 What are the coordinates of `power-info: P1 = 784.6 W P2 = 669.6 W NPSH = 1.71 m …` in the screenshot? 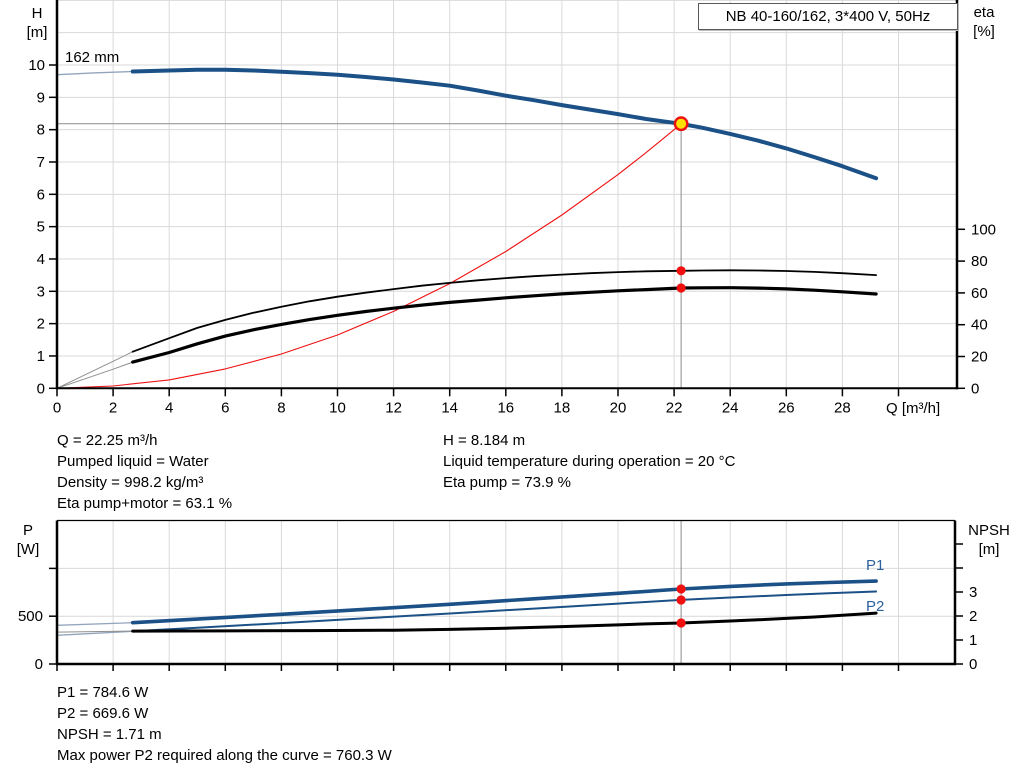 It's located at (224, 724).